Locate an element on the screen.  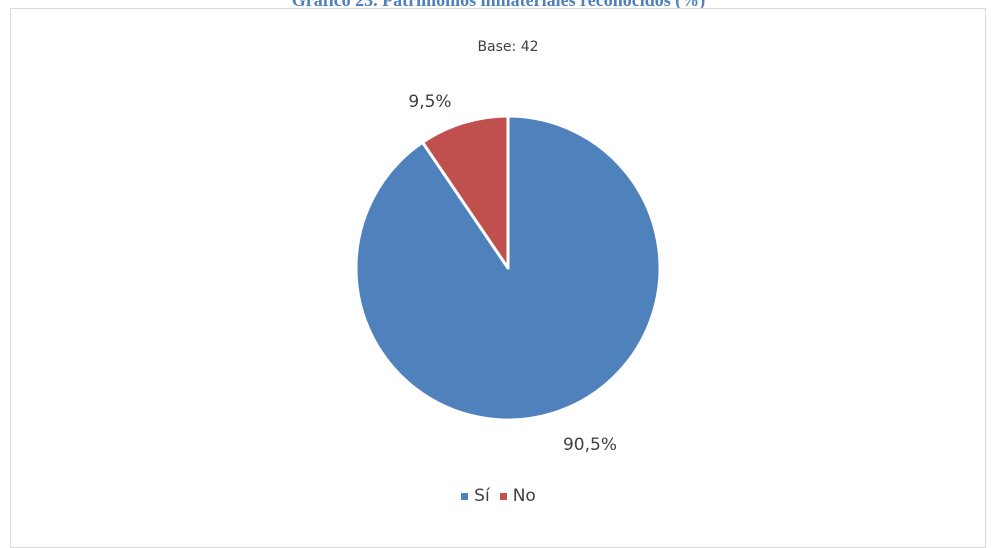
pie-slice-no is located at coordinates (465, 192).